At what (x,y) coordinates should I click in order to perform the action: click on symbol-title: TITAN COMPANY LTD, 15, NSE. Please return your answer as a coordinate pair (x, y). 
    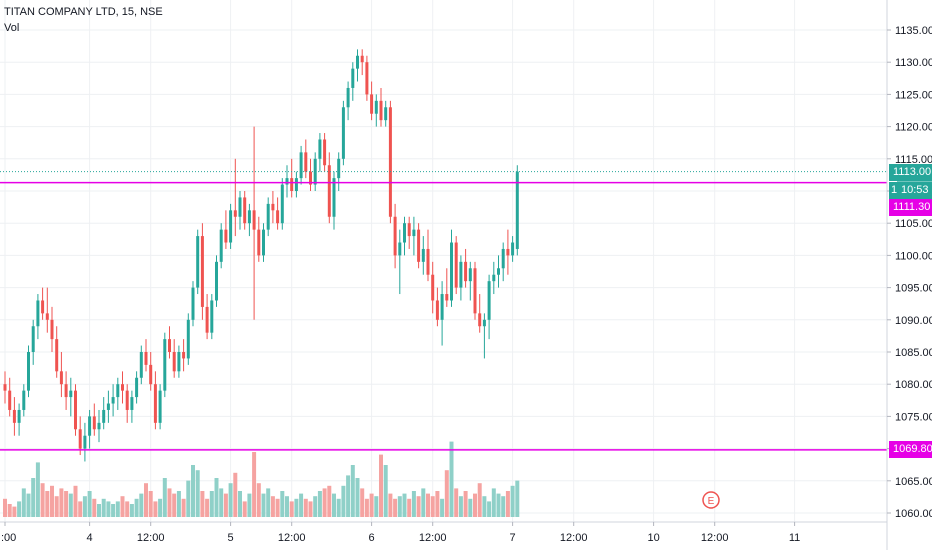
    Looking at the image, I should click on (83, 12).